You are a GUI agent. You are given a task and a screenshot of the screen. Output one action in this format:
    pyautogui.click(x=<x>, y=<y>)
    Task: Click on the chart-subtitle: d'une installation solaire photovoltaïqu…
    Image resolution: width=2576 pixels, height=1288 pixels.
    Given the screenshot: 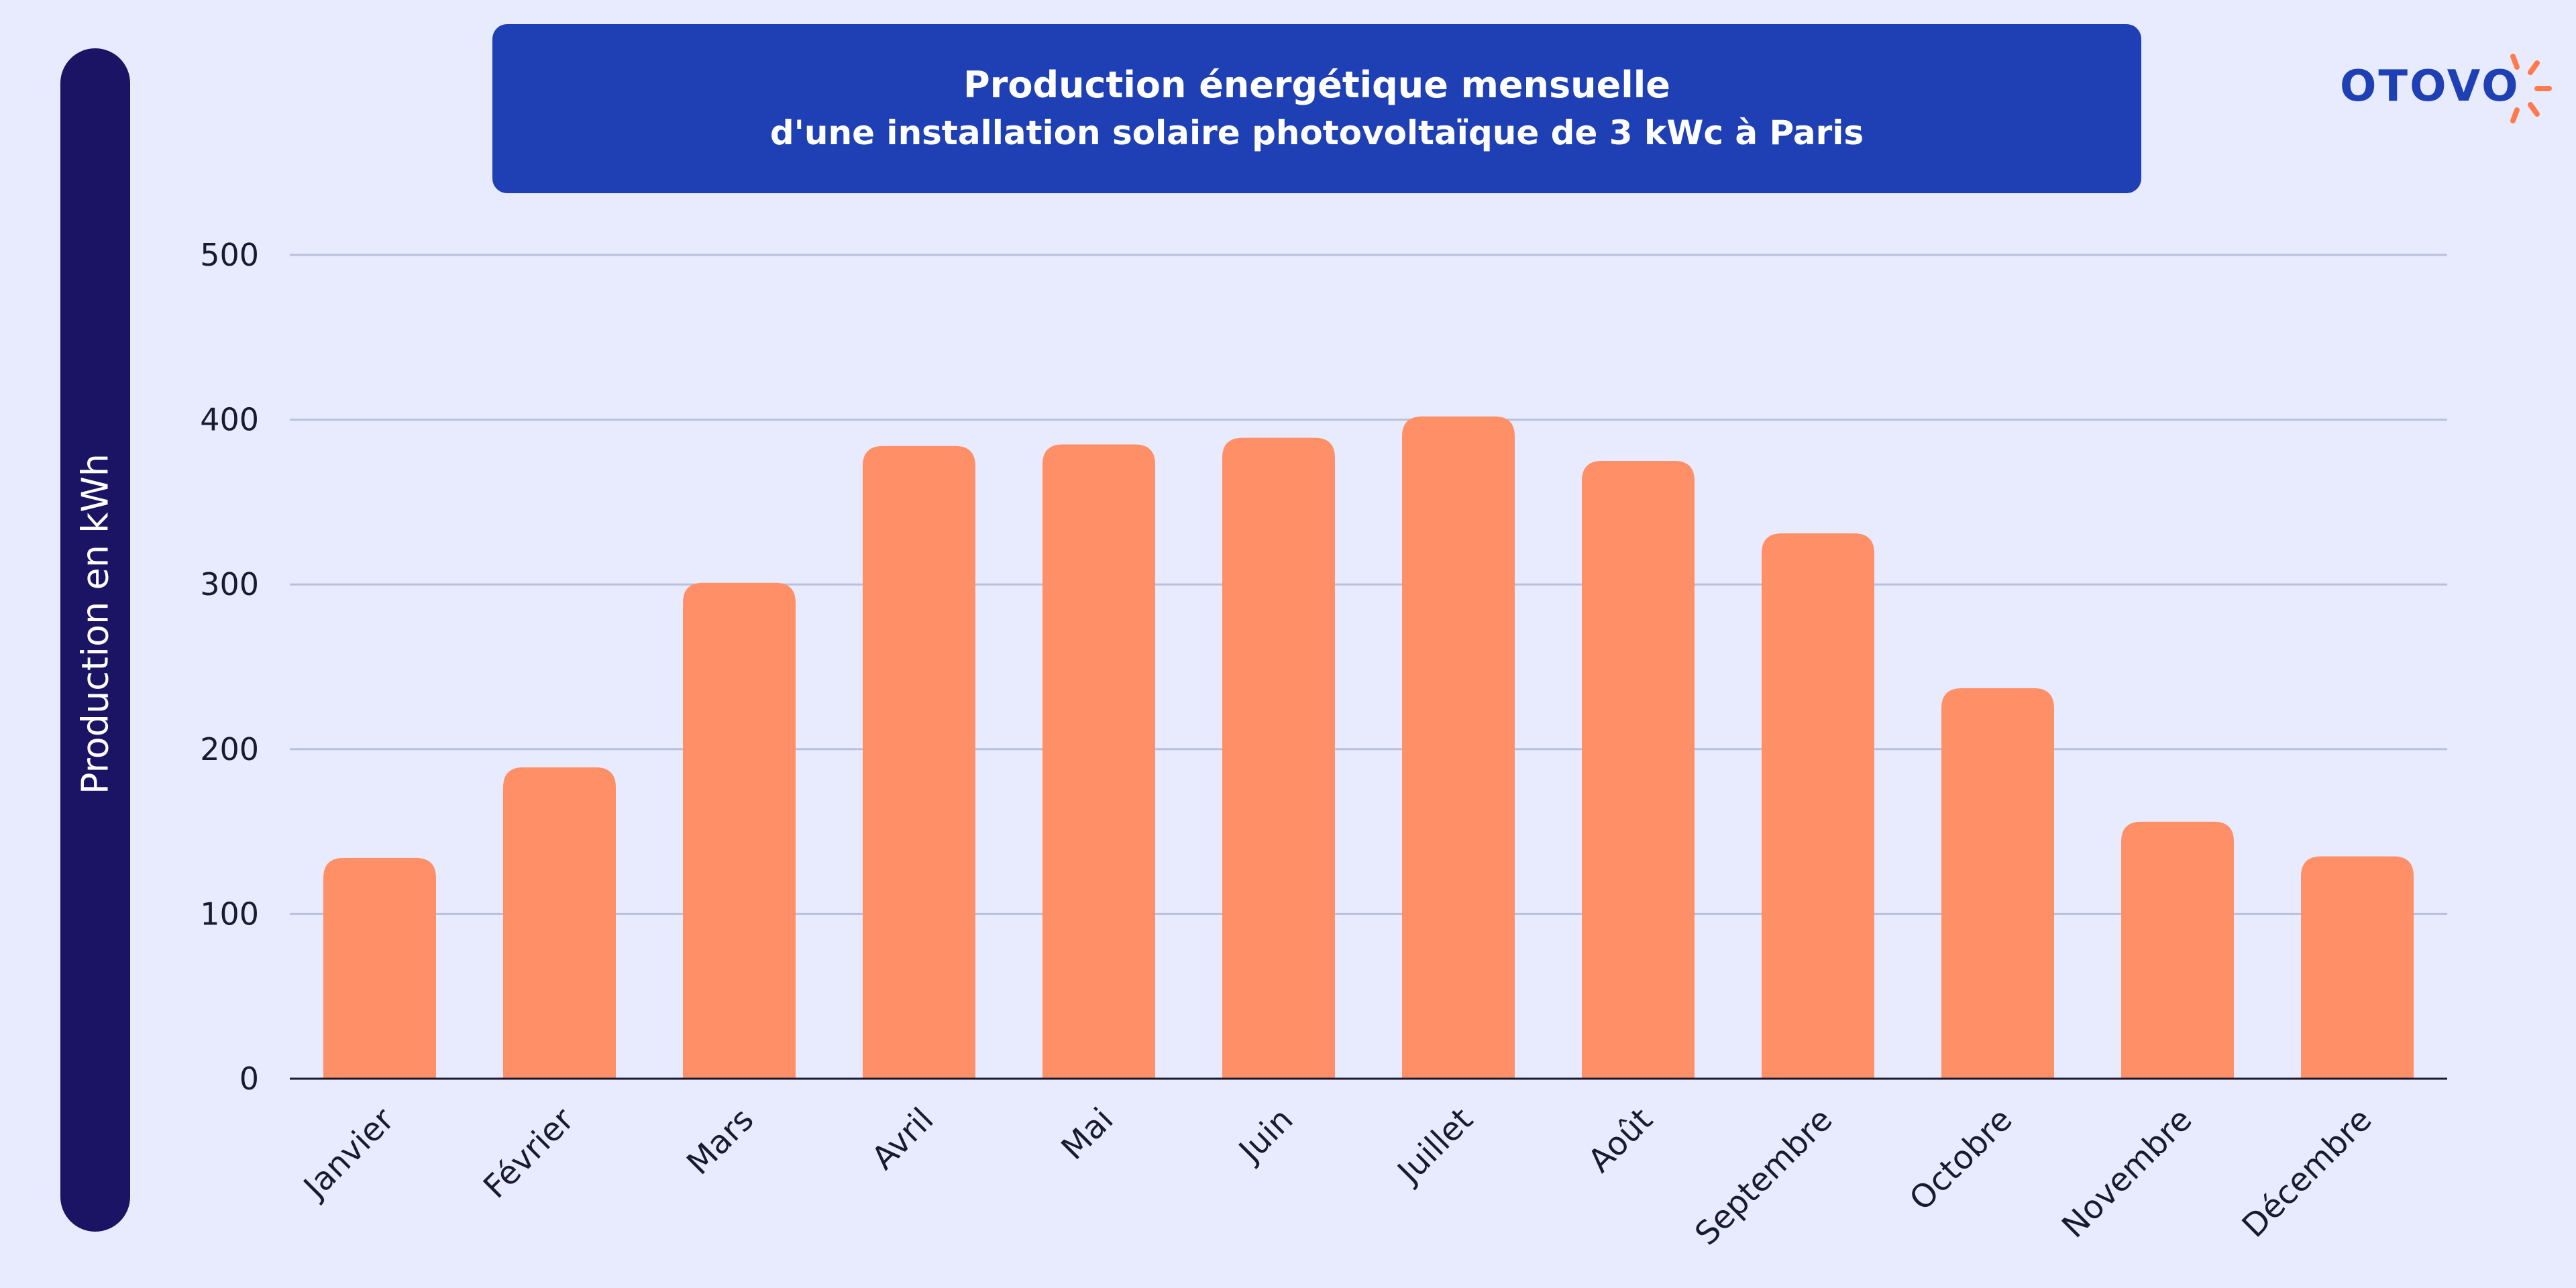 What is the action you would take?
    pyautogui.click(x=1316, y=132)
    